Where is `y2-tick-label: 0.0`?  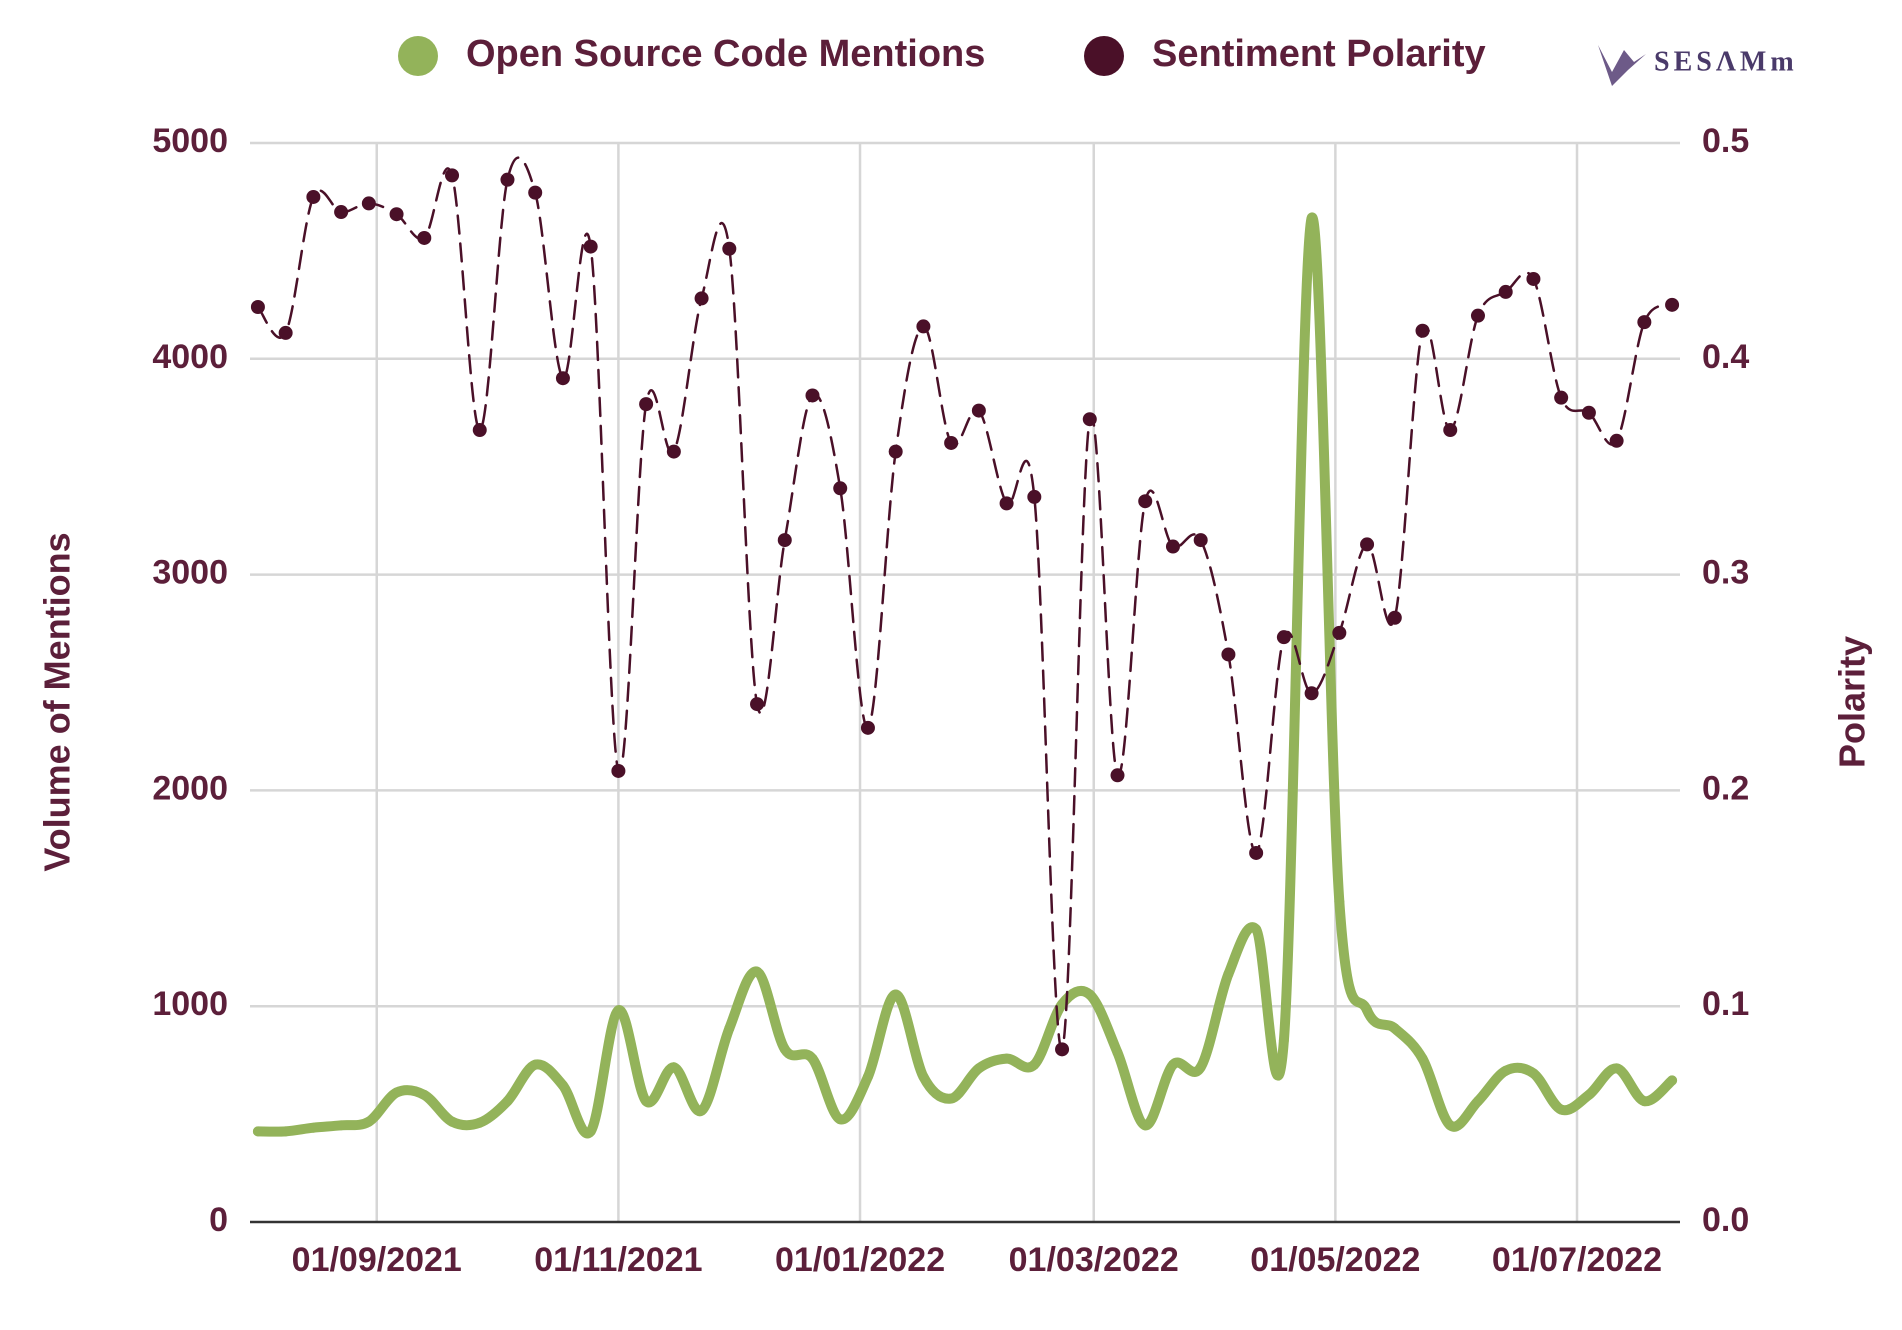
y2-tick-label: 0.0 is located at coordinates (1725, 1220).